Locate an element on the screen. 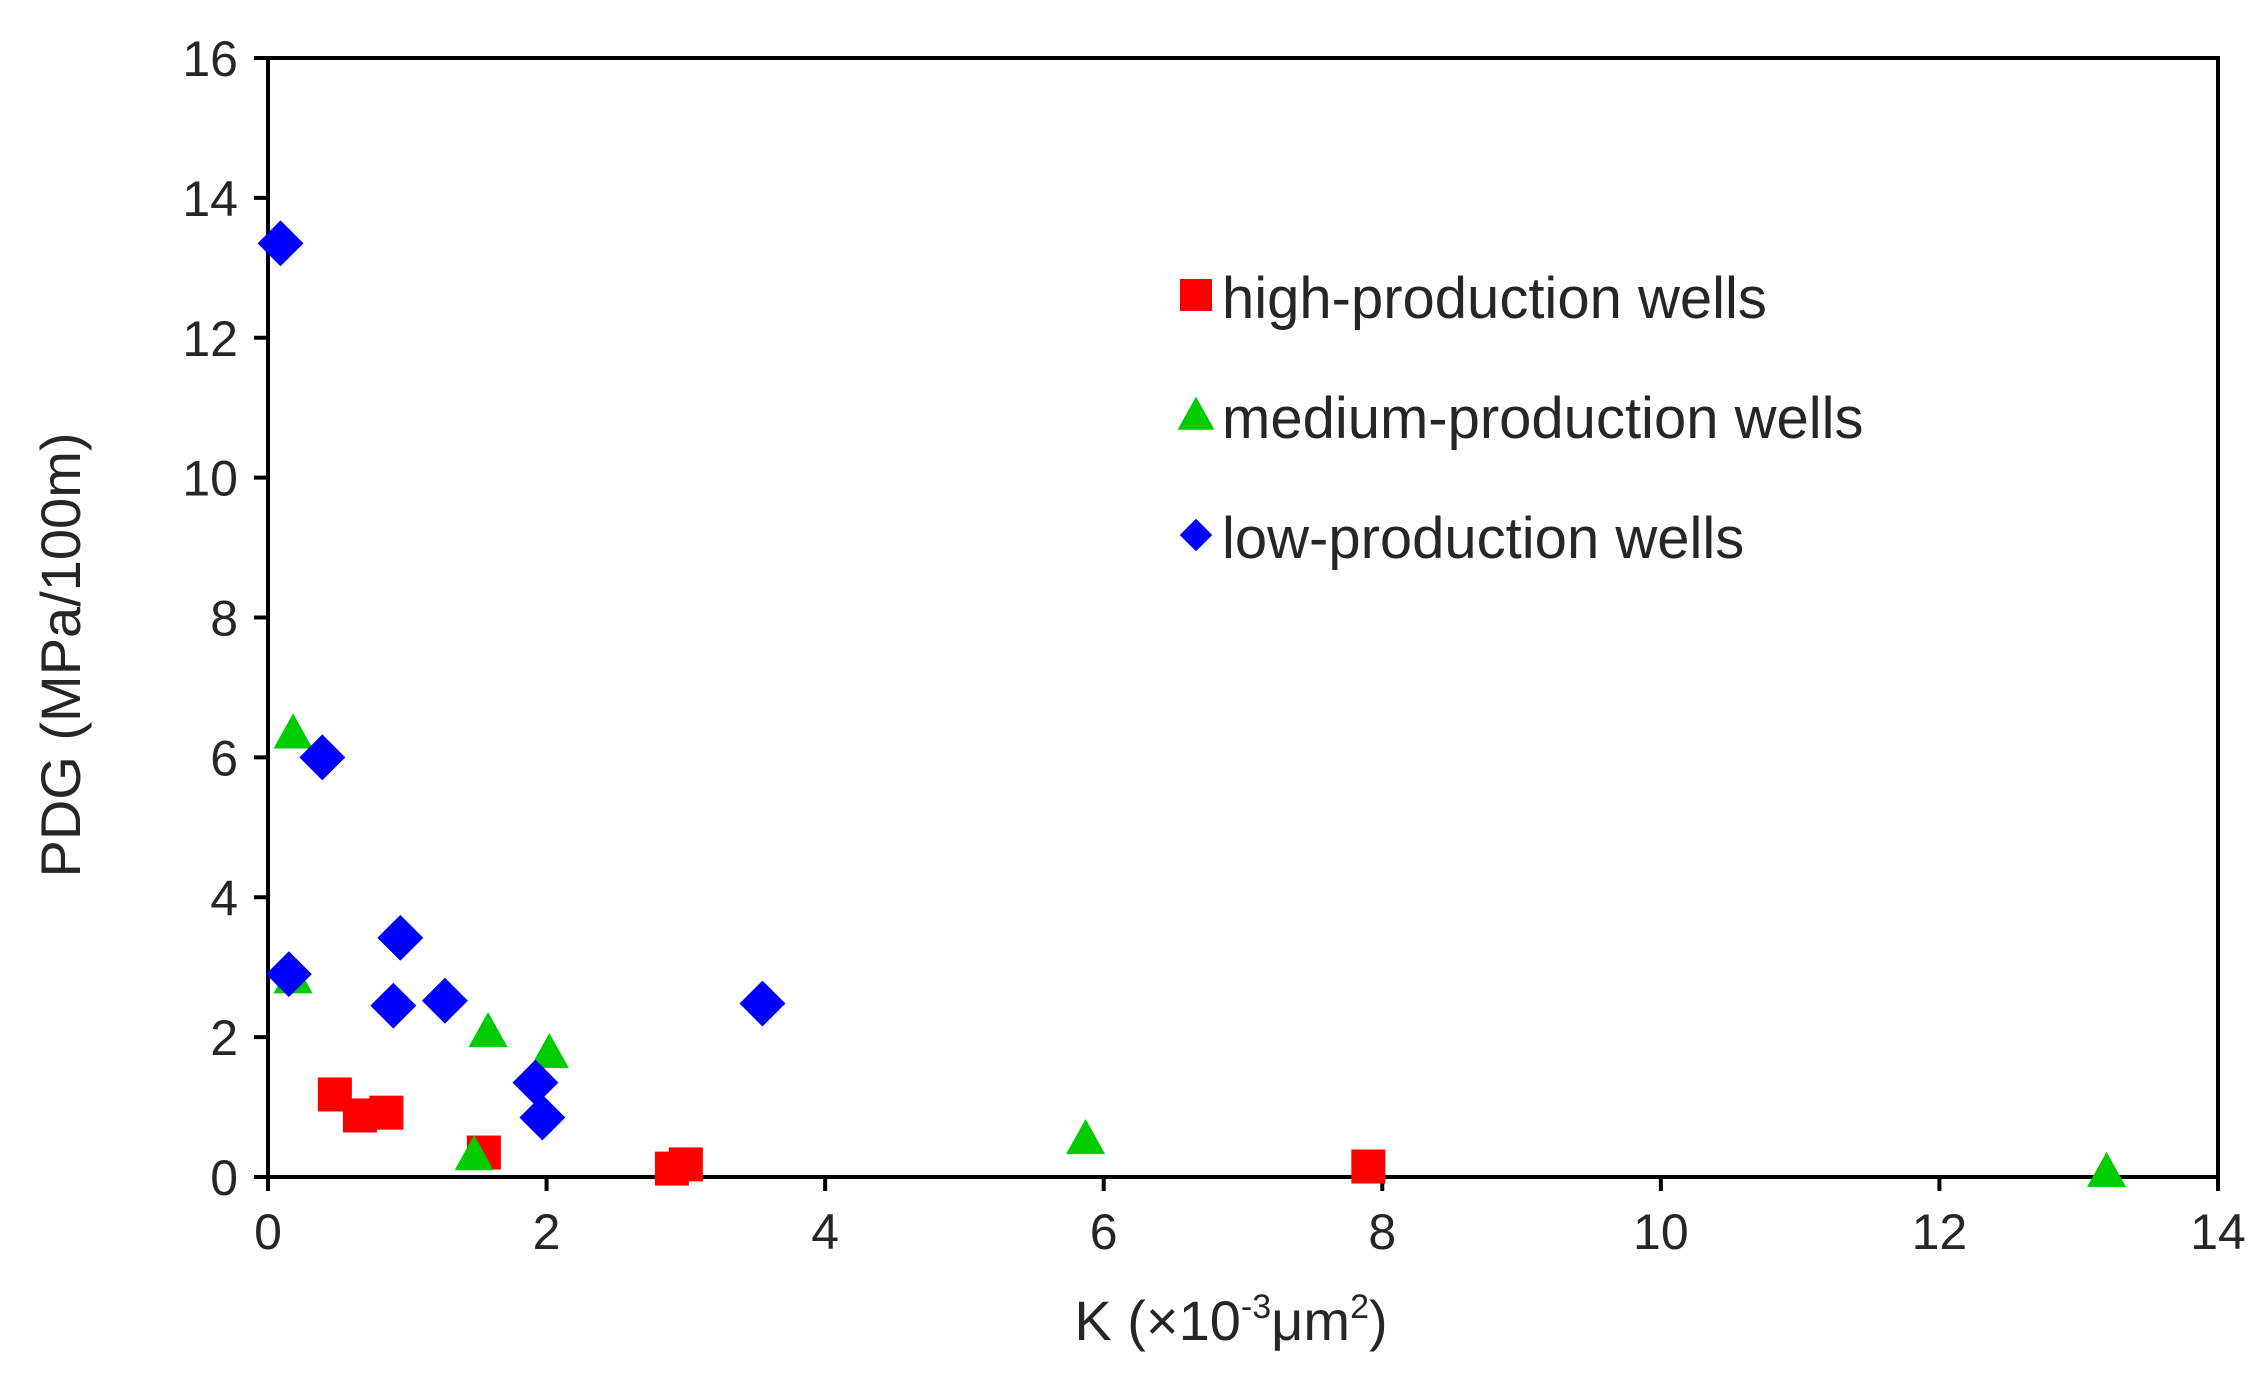  y-tick-label: 6 is located at coordinates (224, 758).